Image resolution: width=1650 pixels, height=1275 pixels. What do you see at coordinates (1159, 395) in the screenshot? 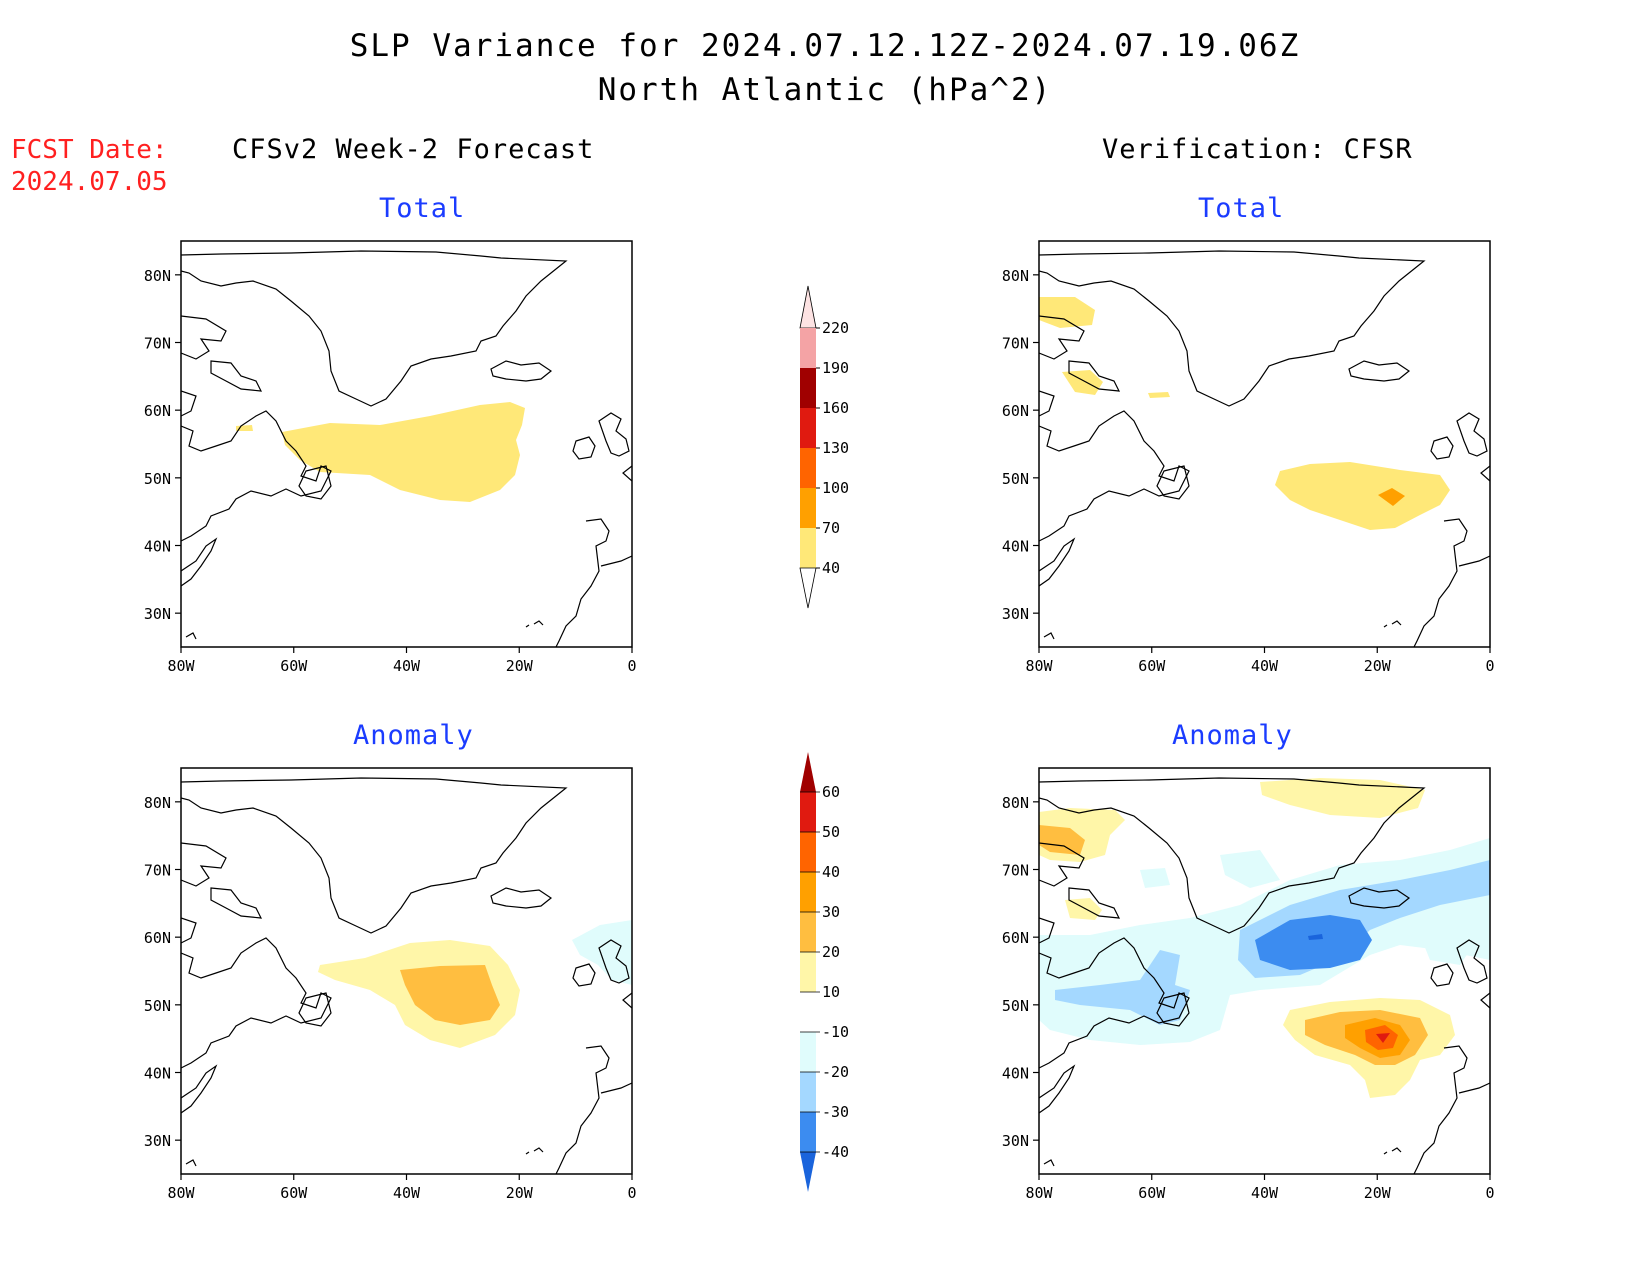
I see `shade-verif-total-40-c` at bounding box center [1159, 395].